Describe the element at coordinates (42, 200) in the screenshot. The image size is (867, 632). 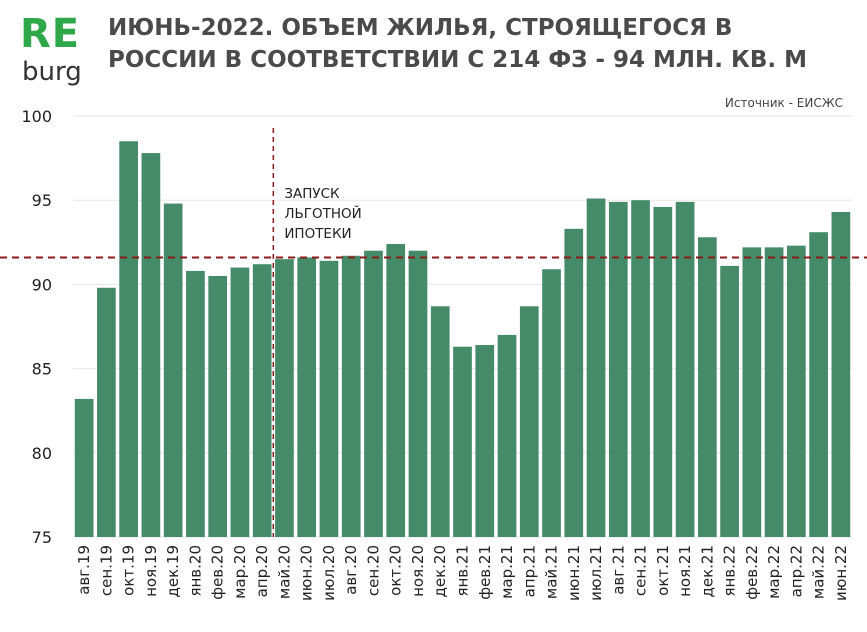
I see `y-tick-label: 95` at that location.